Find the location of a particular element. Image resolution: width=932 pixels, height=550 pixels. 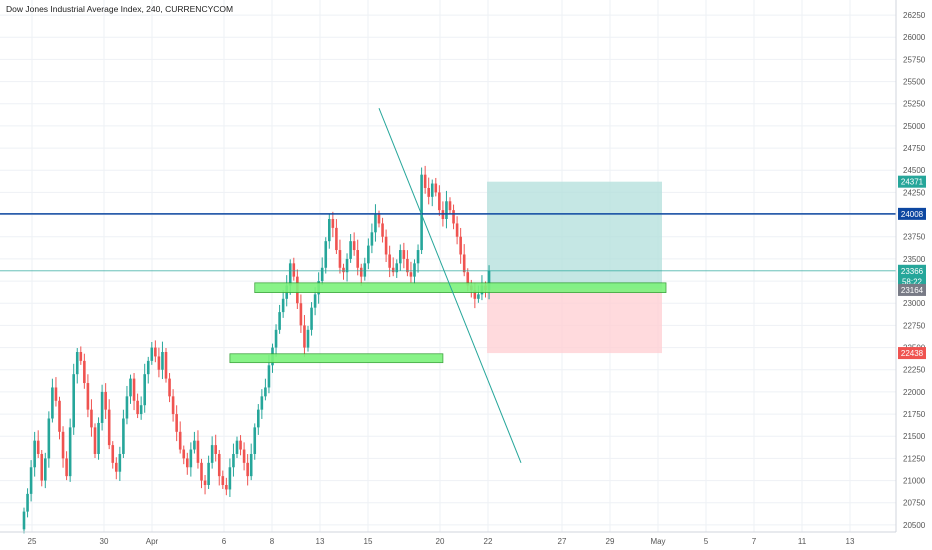

x-tick-label: May is located at coordinates (657, 541).